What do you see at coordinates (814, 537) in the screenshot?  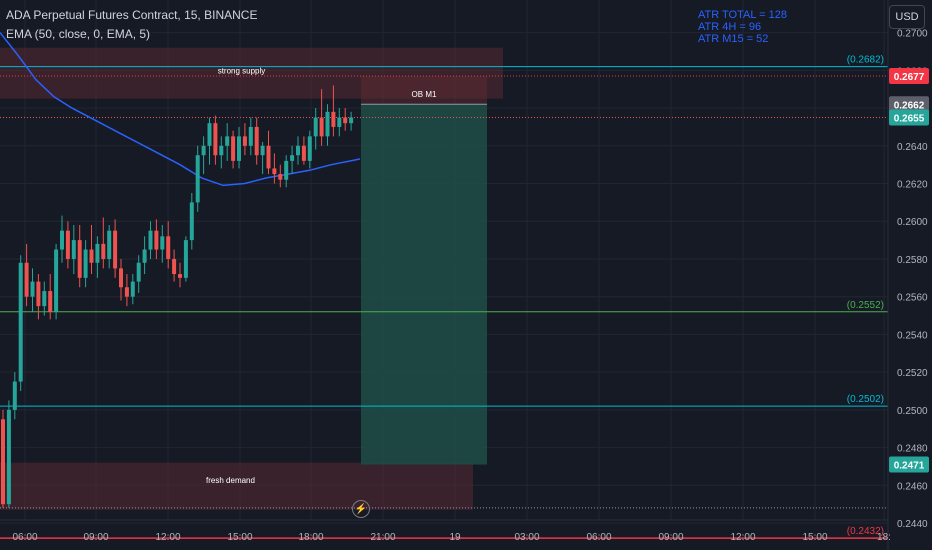 I see `x-tick-label: 15:00` at bounding box center [814, 537].